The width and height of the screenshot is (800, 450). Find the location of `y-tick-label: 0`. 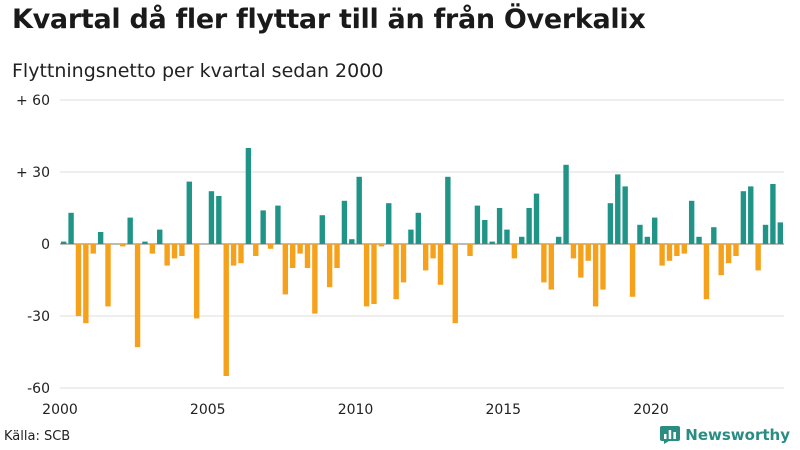

y-tick-label: 0 is located at coordinates (45, 245).